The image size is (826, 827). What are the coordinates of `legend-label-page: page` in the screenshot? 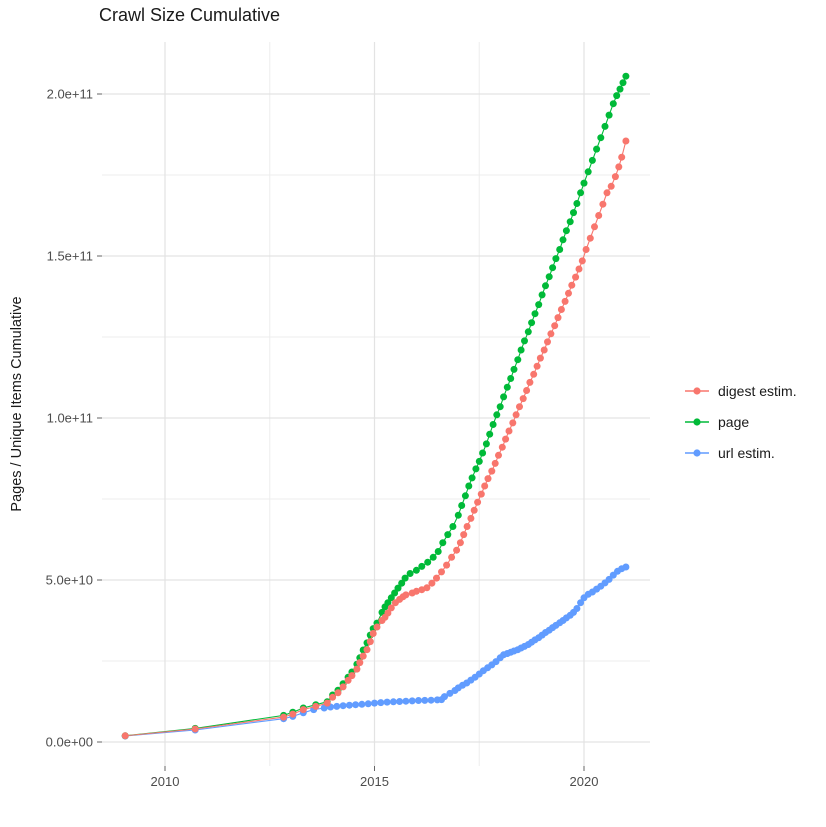 It's located at (734, 422).